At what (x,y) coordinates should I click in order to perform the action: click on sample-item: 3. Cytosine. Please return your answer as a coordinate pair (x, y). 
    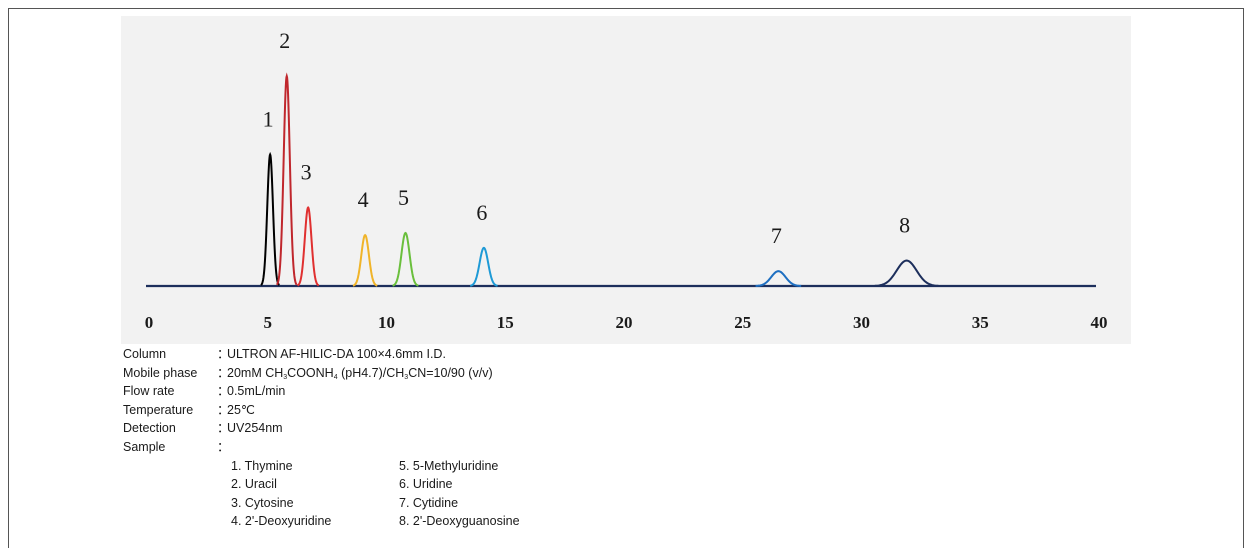
    Looking at the image, I should click on (262, 502).